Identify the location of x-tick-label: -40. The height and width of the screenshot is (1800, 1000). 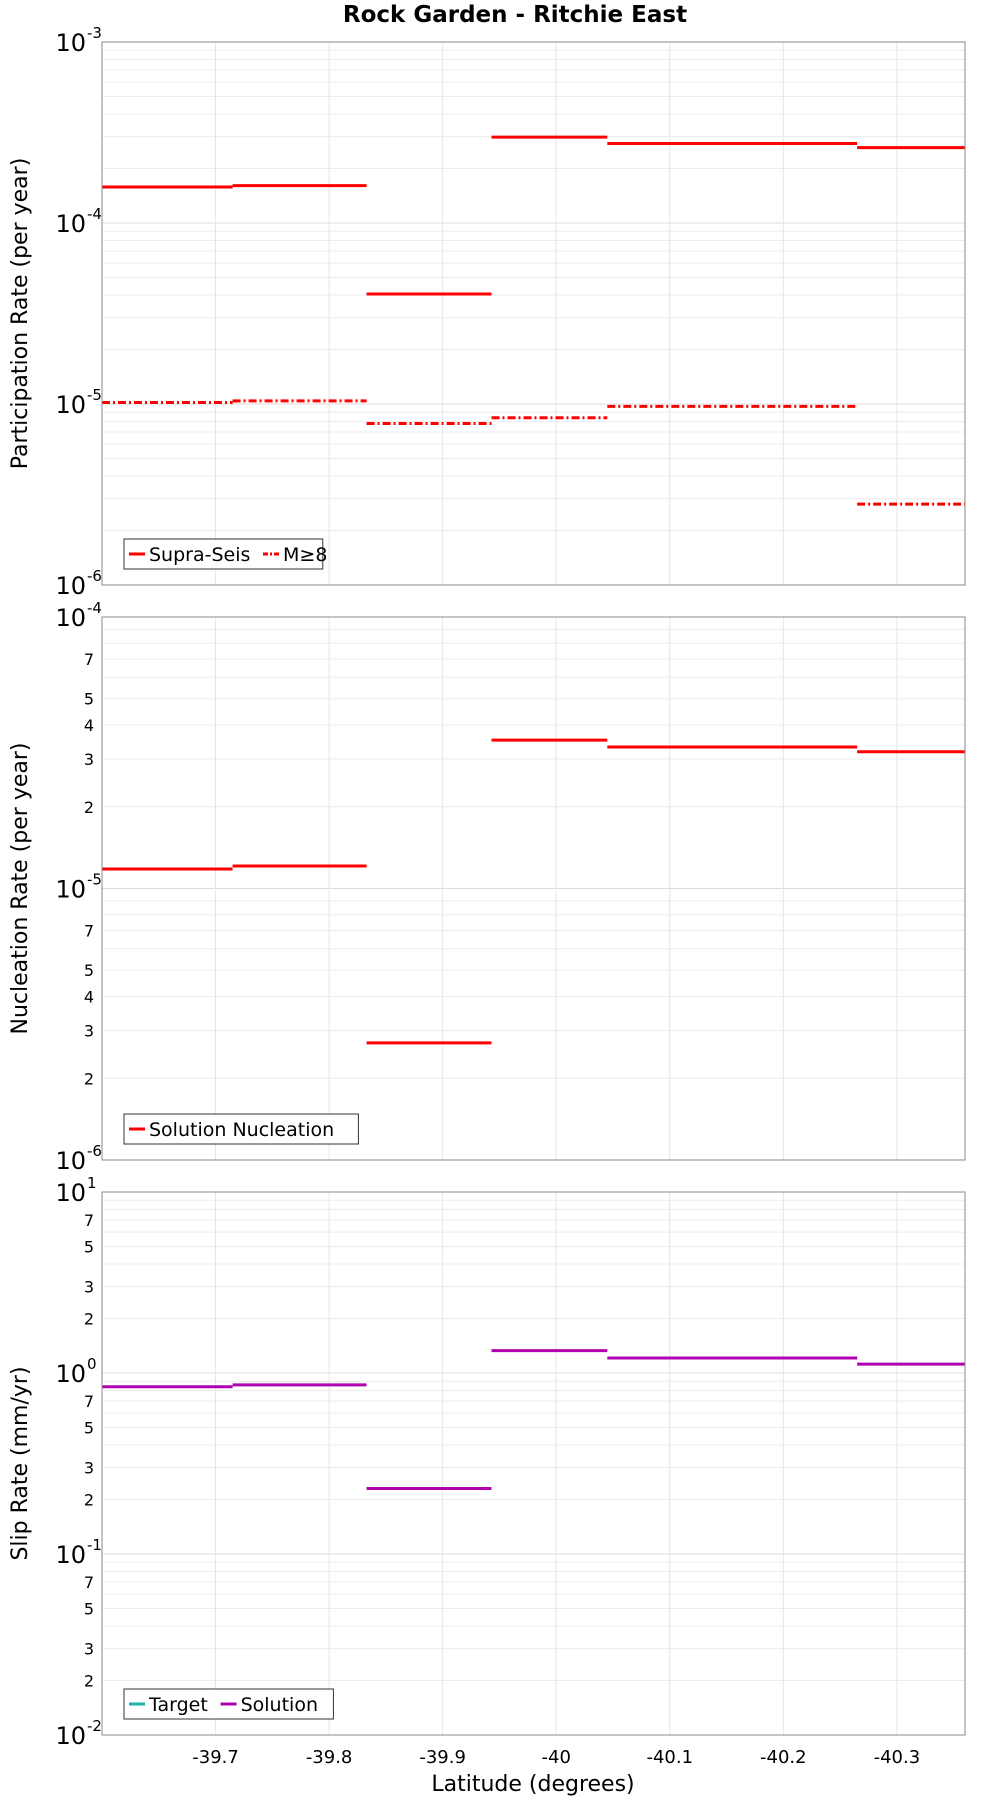
(556, 1757).